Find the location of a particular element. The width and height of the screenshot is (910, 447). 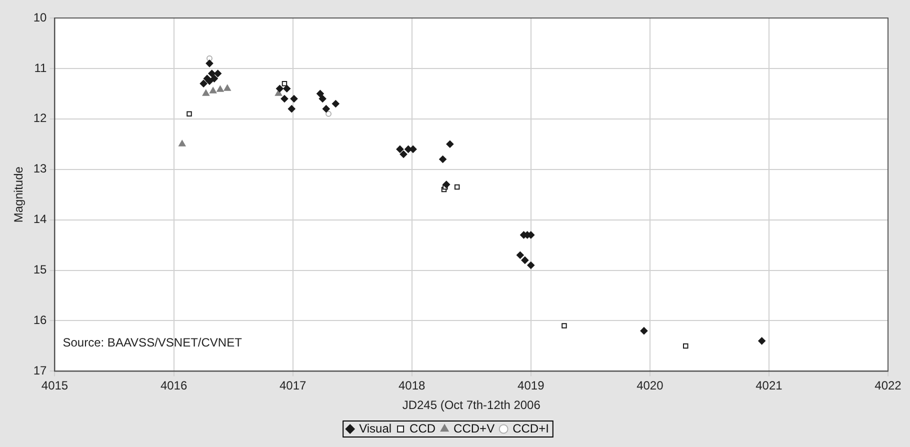

y-tick-label: 16 is located at coordinates (40, 320).